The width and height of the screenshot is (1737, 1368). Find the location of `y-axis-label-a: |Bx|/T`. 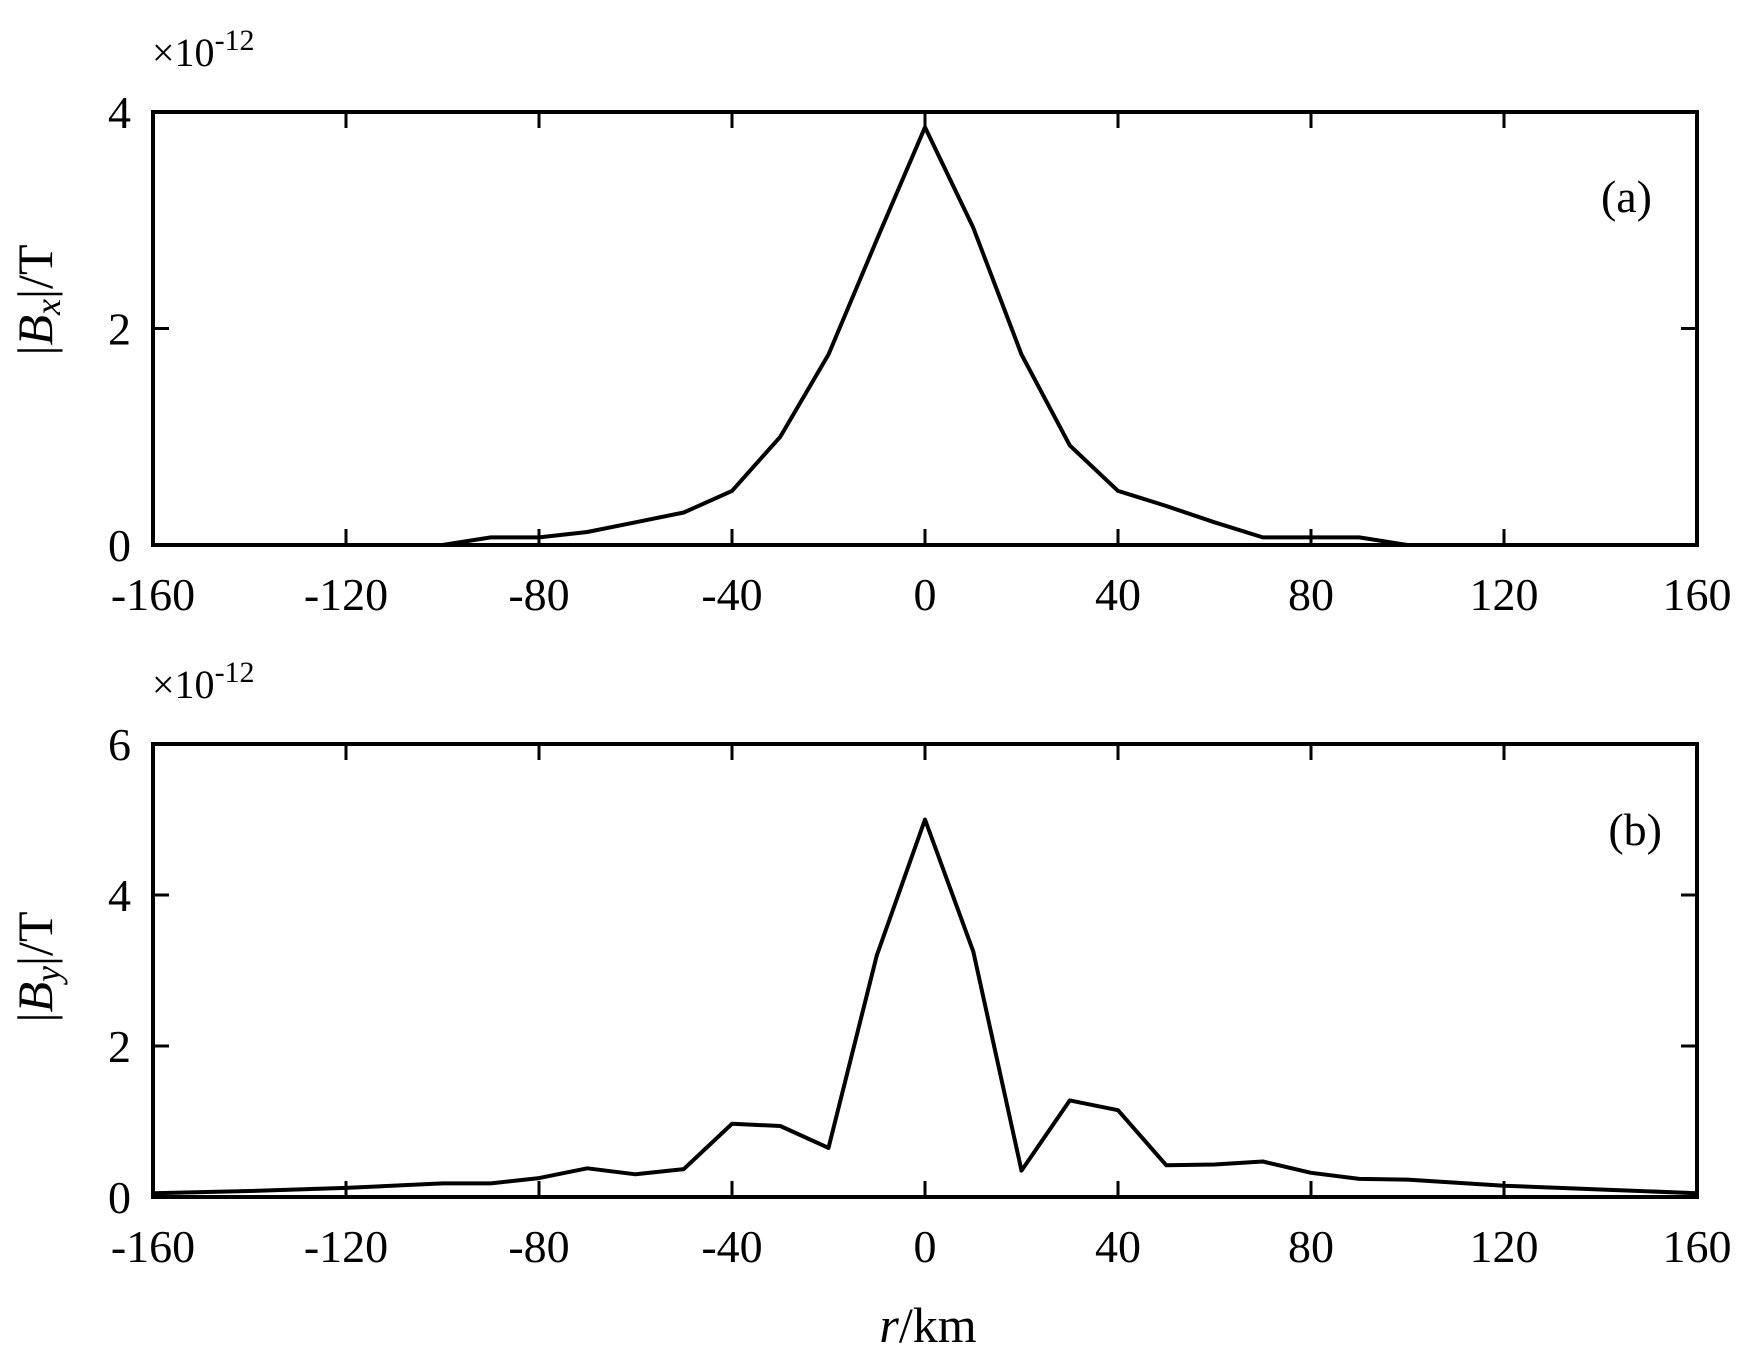

y-axis-label-a: |Bx|/T is located at coordinates (37, 300).